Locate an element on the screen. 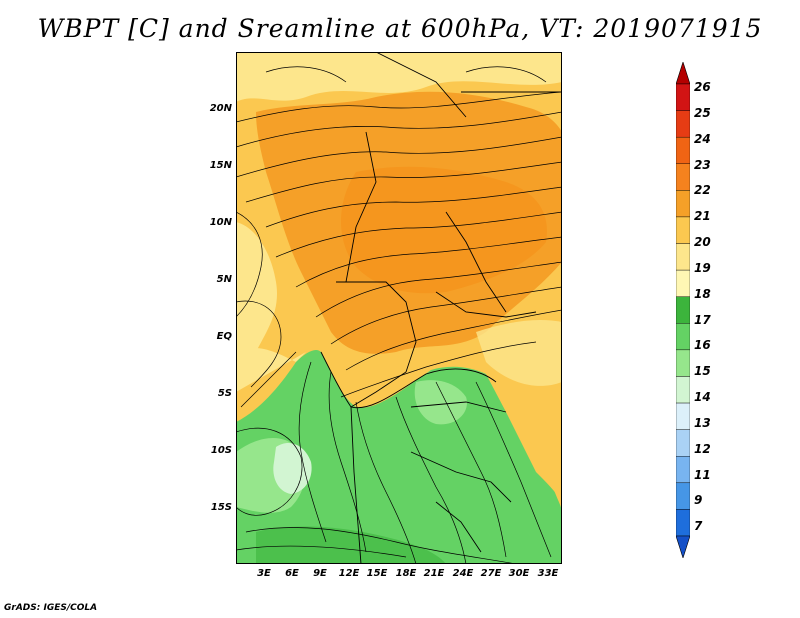 This screenshot has height=618, width=800. lat-label: 10N is located at coordinates (220, 222).